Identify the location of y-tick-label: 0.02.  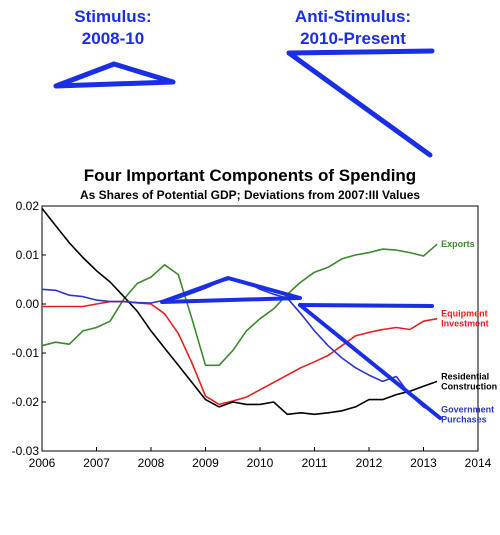
(28, 206).